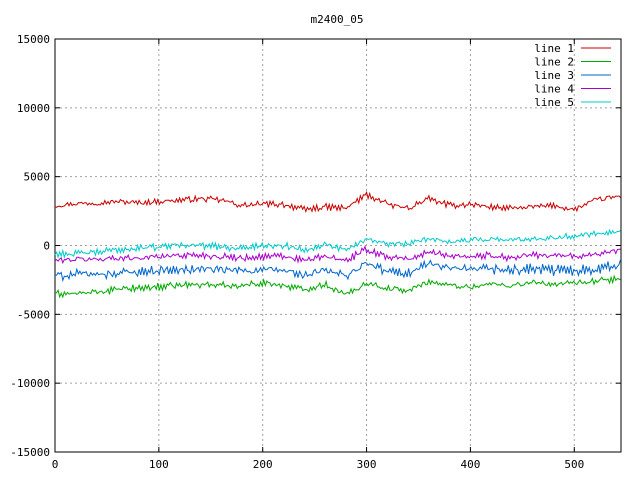  Describe the element at coordinates (30, 383) in the screenshot. I see `y-tick-label: -10000` at that location.